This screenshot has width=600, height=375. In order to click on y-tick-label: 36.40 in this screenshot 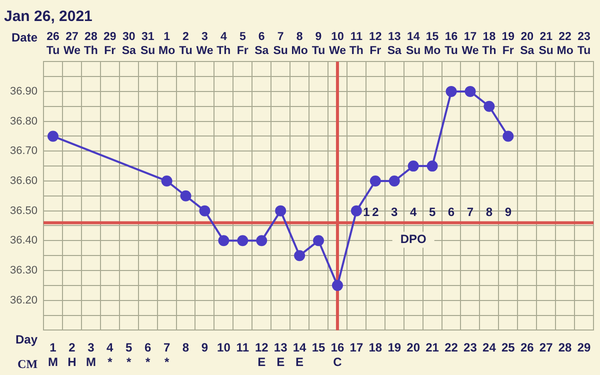, I will do `click(24, 240)`.